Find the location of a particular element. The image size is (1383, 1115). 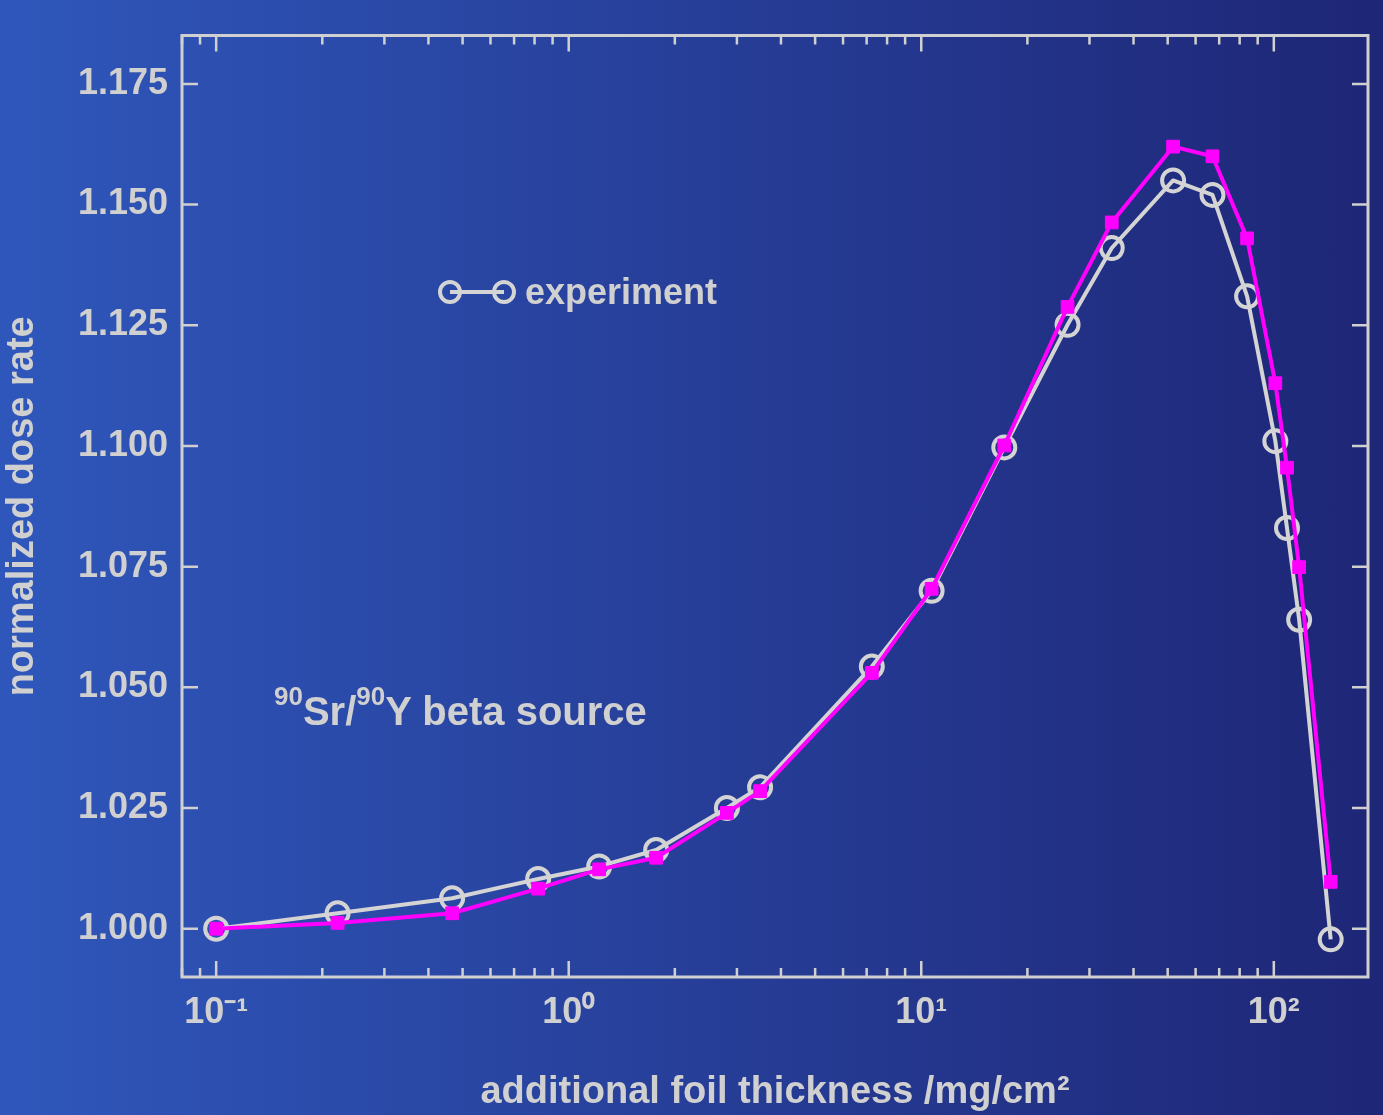

y-tick-label: 1.125 is located at coordinates (122, 323).